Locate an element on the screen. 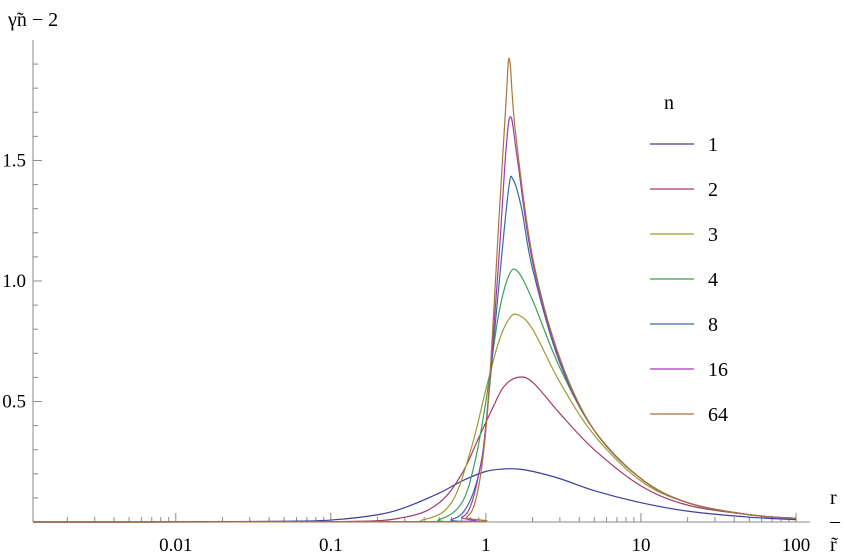 The image size is (843, 555). x-axis-label-top: r is located at coordinates (833, 498).